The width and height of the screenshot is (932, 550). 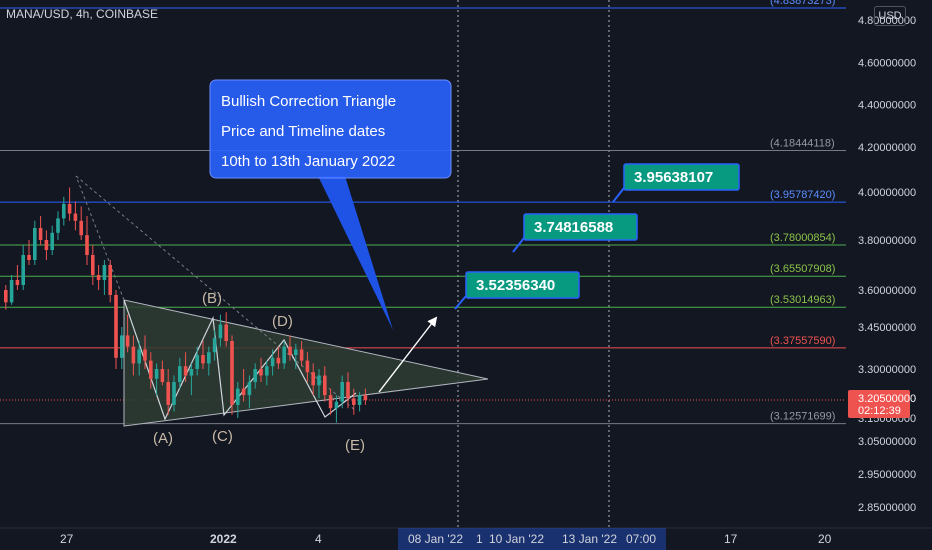 What do you see at coordinates (408, 354) in the screenshot?
I see `breakout-projection` at bounding box center [408, 354].